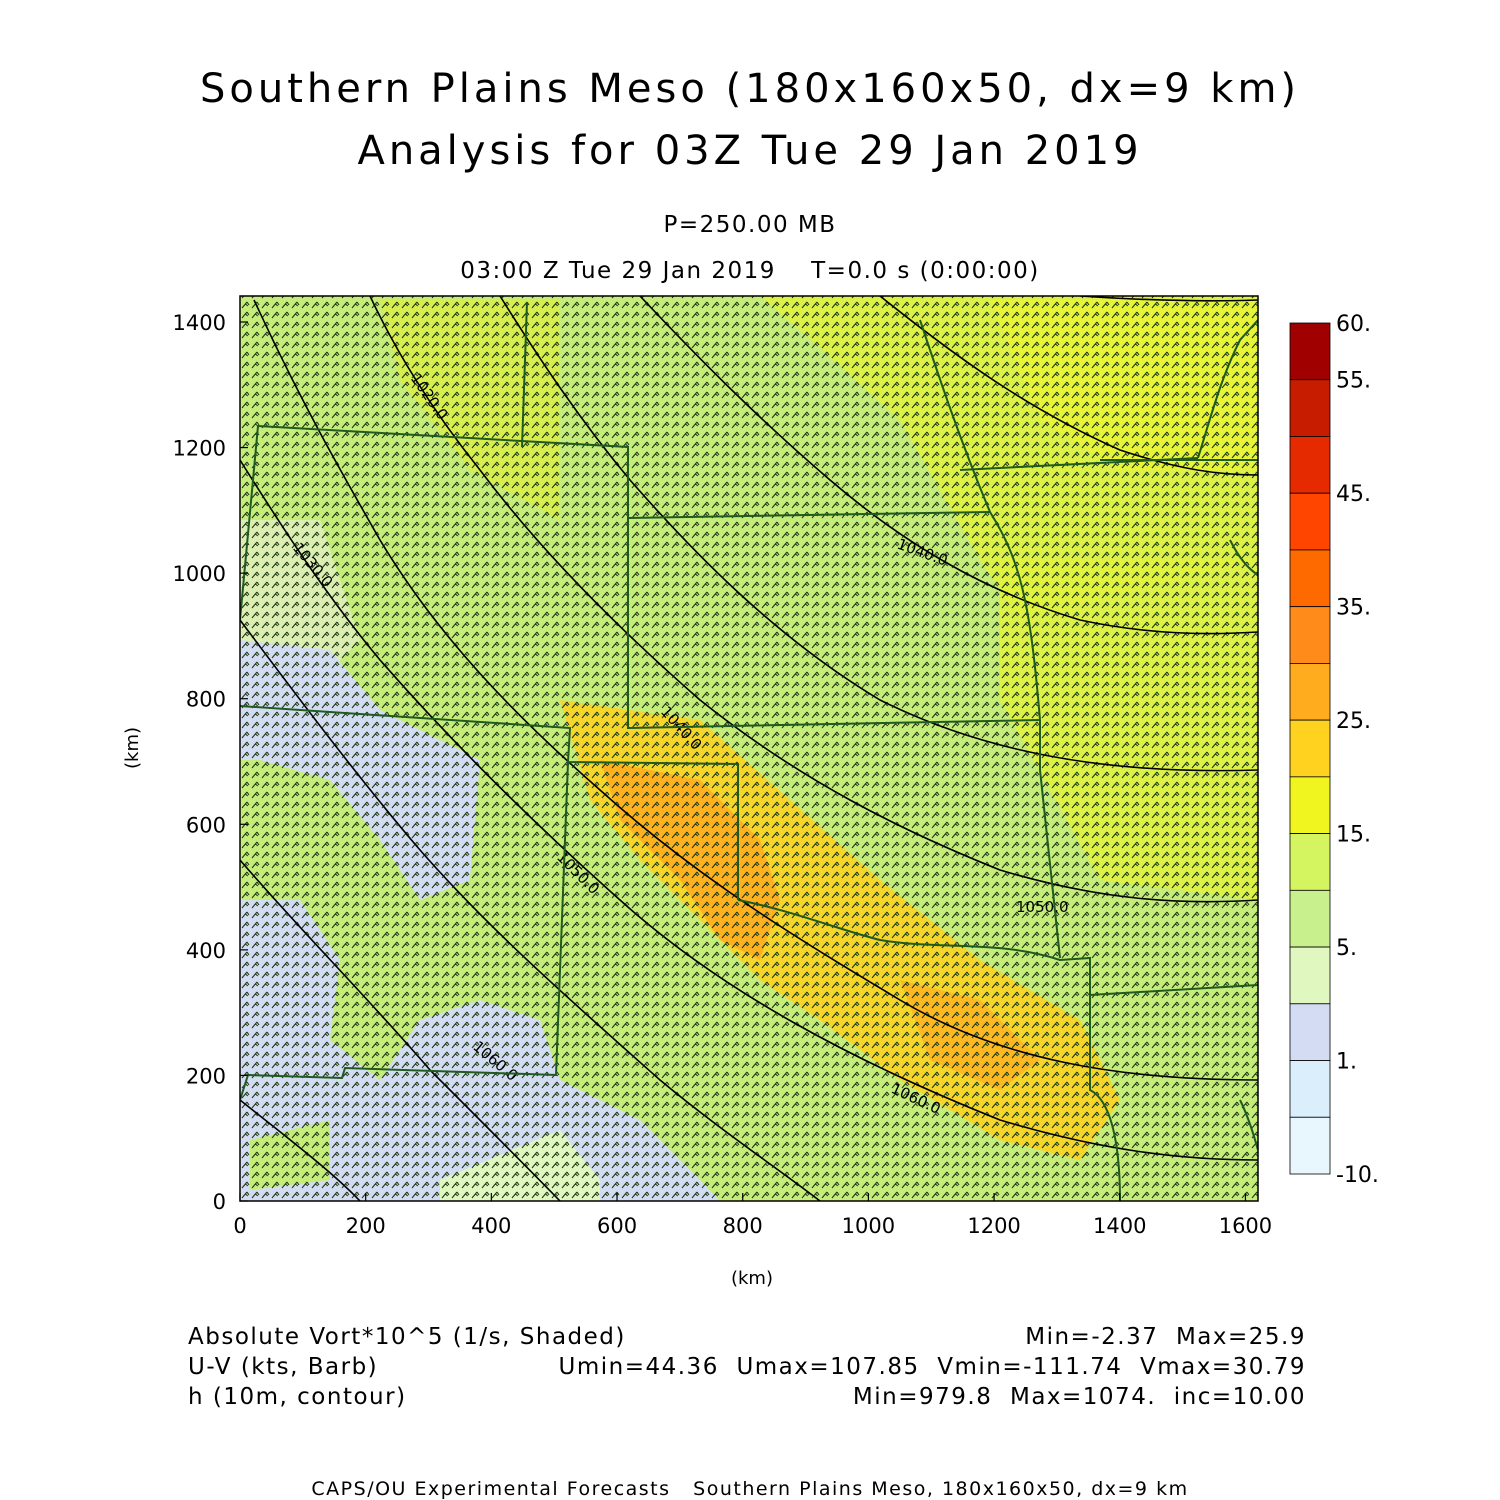  Describe the element at coordinates (1353, 494) in the screenshot. I see `colorbar-label: 45.` at that location.